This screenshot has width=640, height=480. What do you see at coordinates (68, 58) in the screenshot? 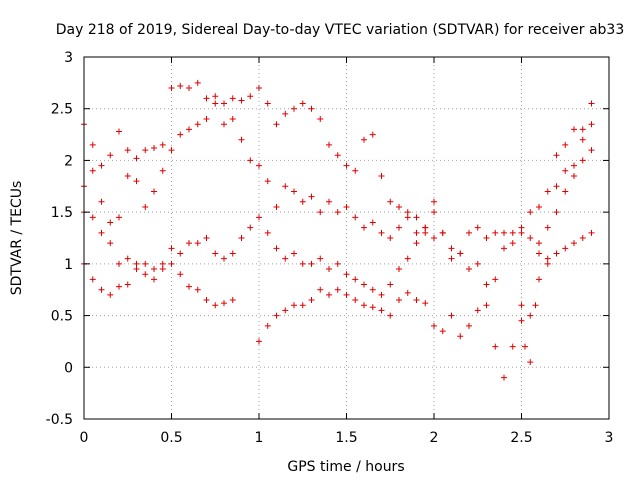
I see `y-tick-label: 3` at bounding box center [68, 58].